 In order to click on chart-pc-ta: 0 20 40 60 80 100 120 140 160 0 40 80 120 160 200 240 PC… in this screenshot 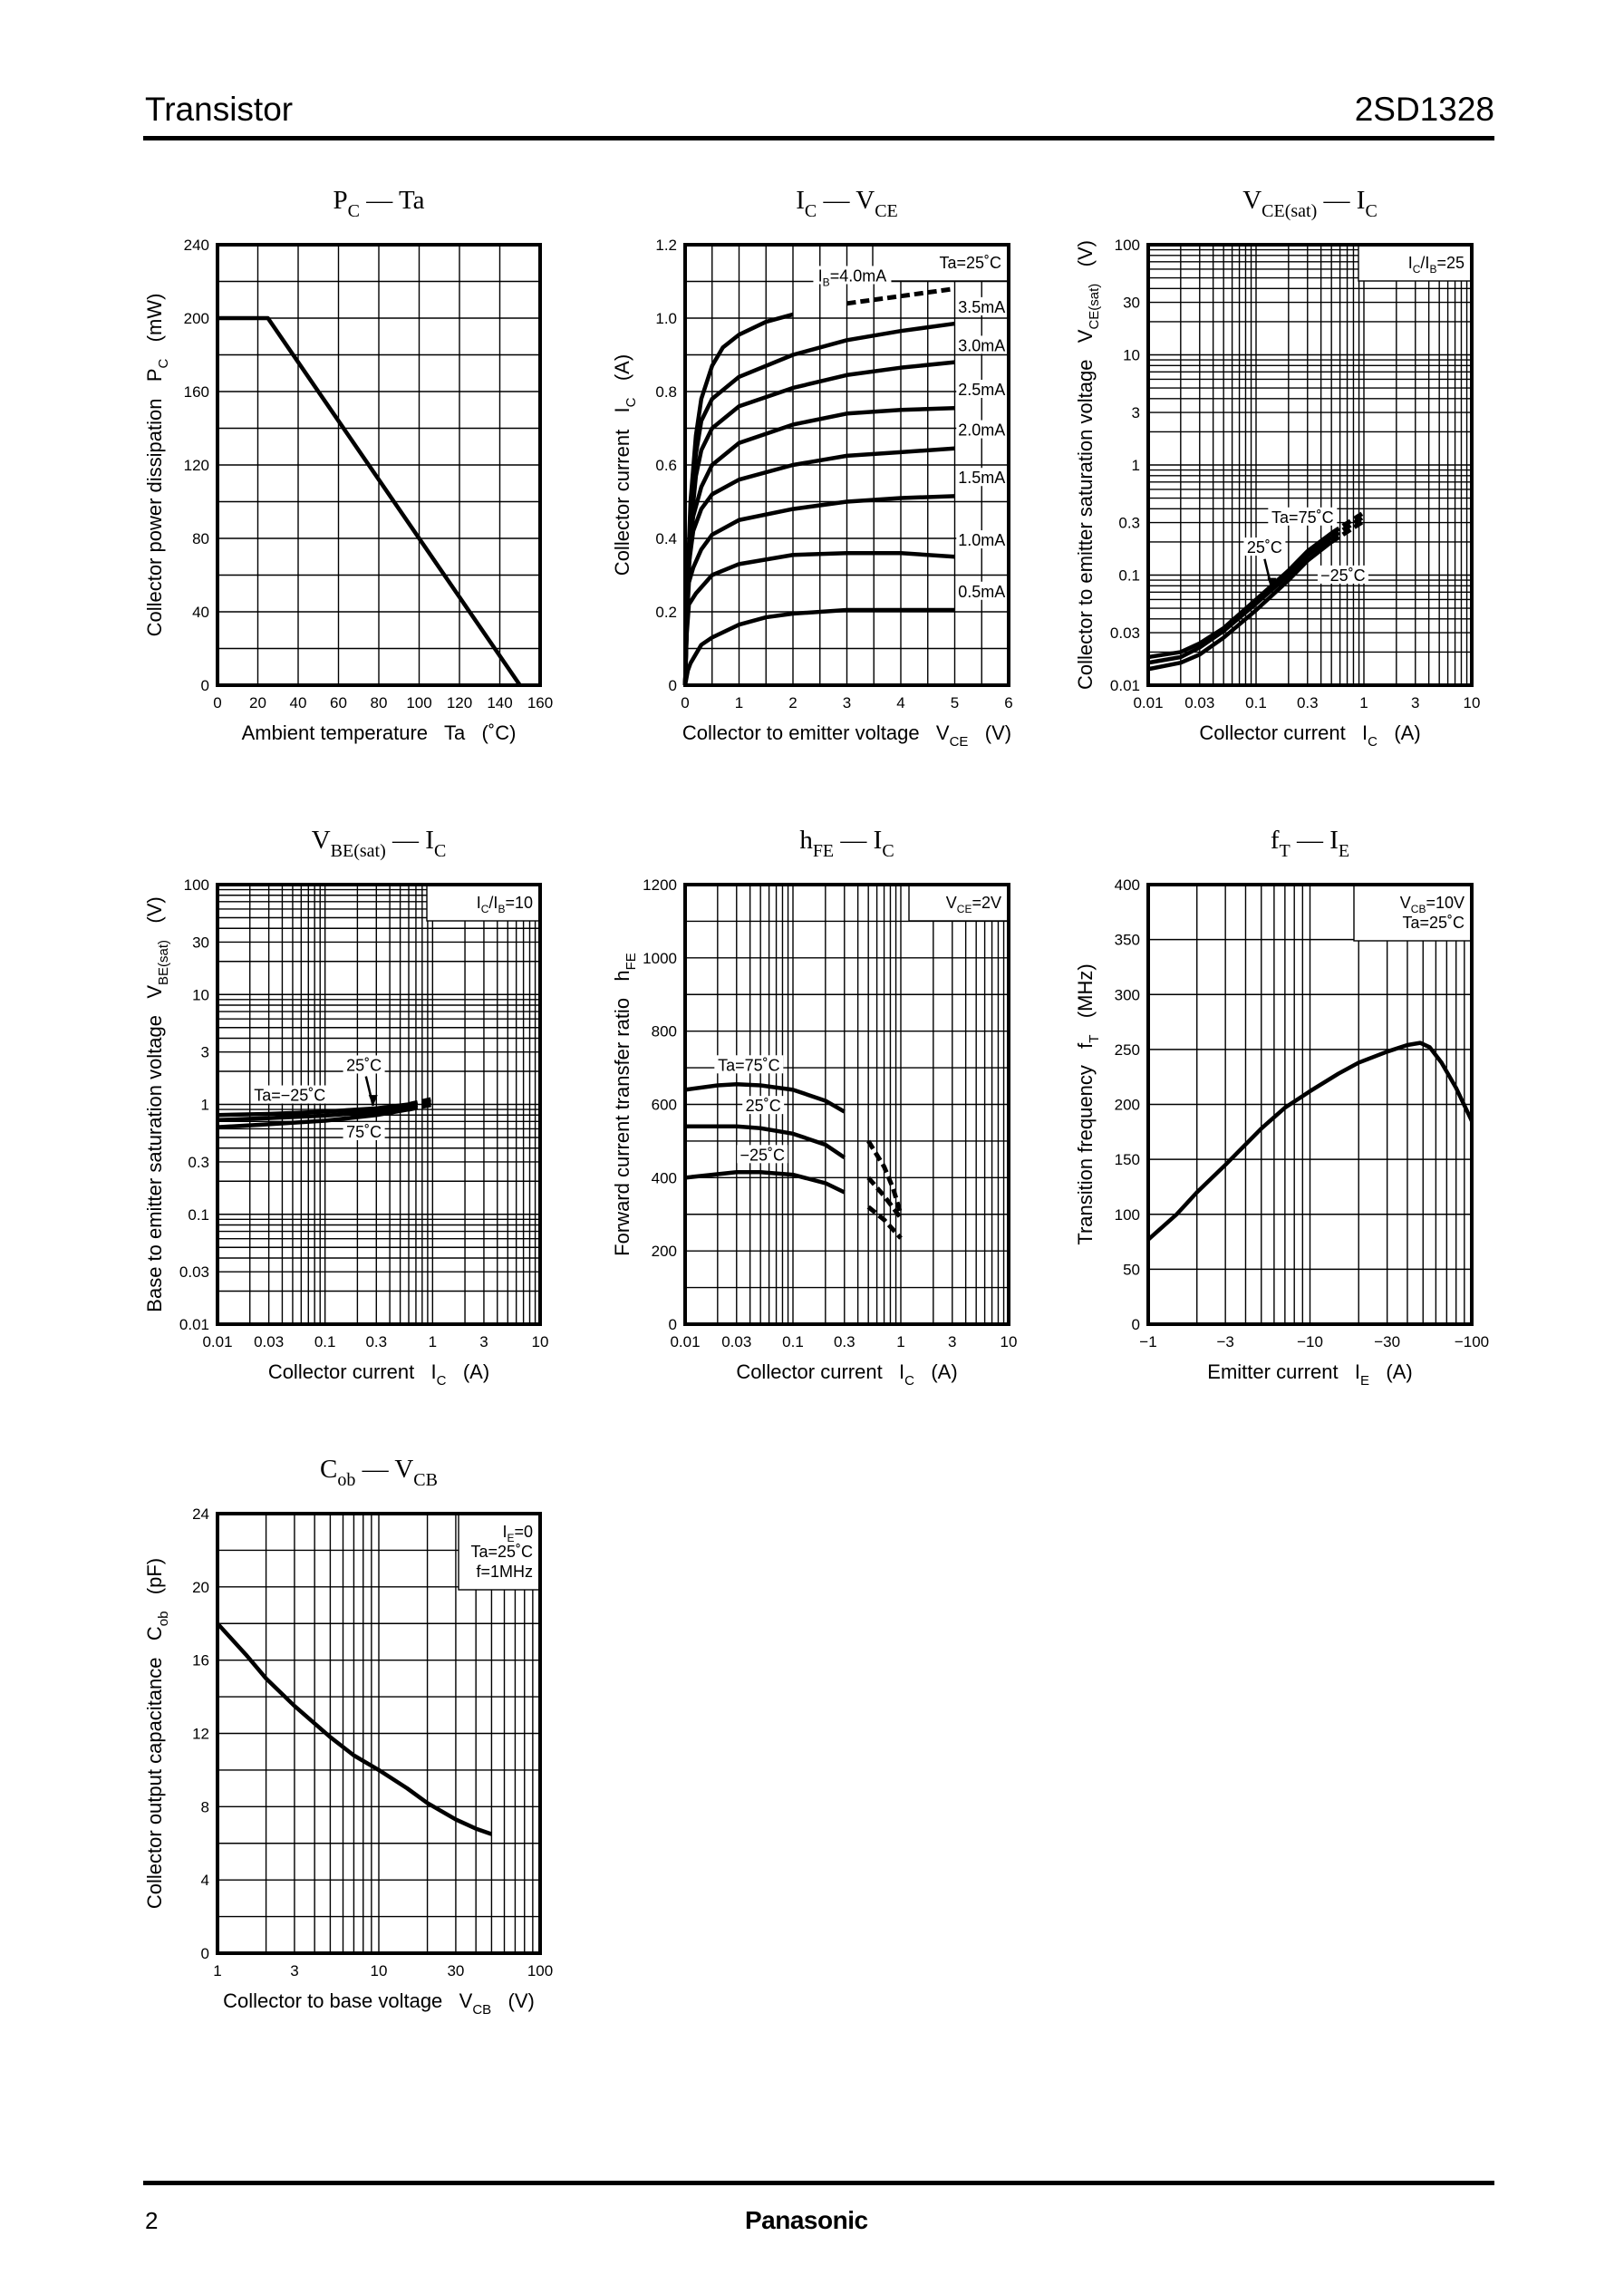, I will do `click(348, 465)`.